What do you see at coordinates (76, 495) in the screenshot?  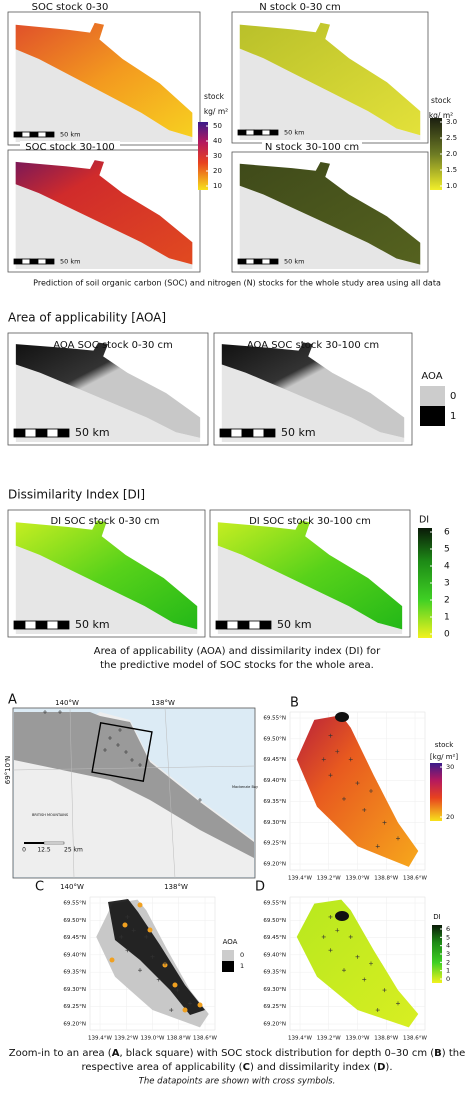 I see `section-heading: Dissimilarity Index [DI]` at bounding box center [76, 495].